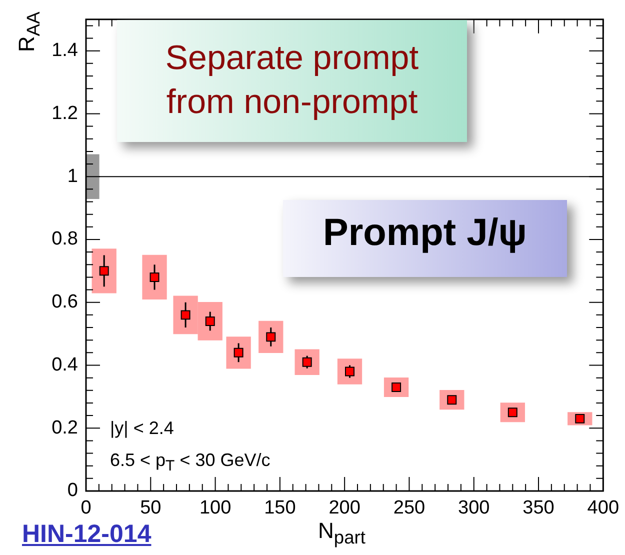  What do you see at coordinates (65, 427) in the screenshot?
I see `y-tick-label: 0.2` at bounding box center [65, 427].